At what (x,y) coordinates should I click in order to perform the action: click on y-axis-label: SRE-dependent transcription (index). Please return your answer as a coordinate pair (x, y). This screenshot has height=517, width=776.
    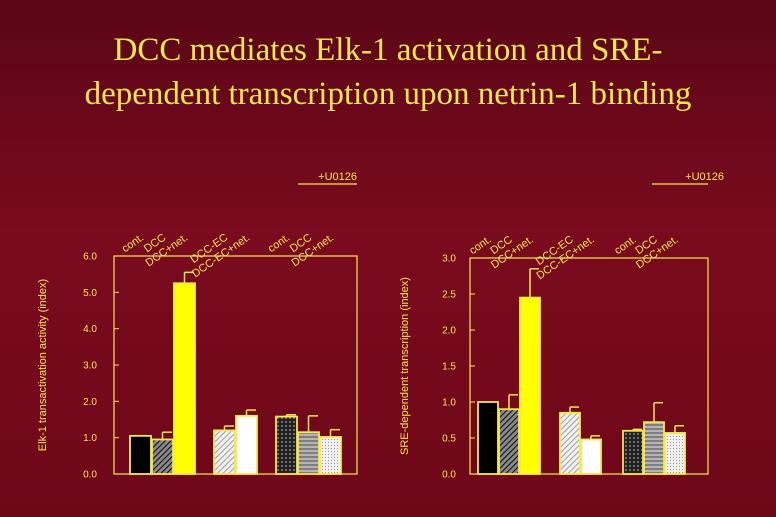
    Looking at the image, I should click on (405, 366).